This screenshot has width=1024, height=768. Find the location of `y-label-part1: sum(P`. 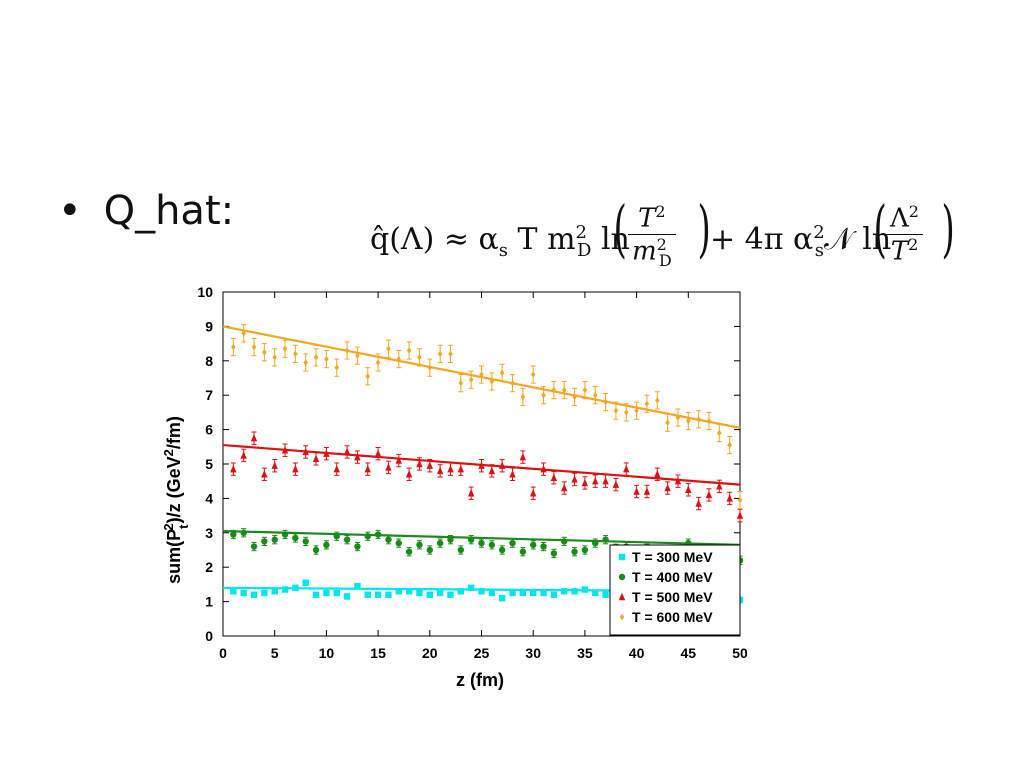

y-label-part1: sum(P is located at coordinates (174, 556).